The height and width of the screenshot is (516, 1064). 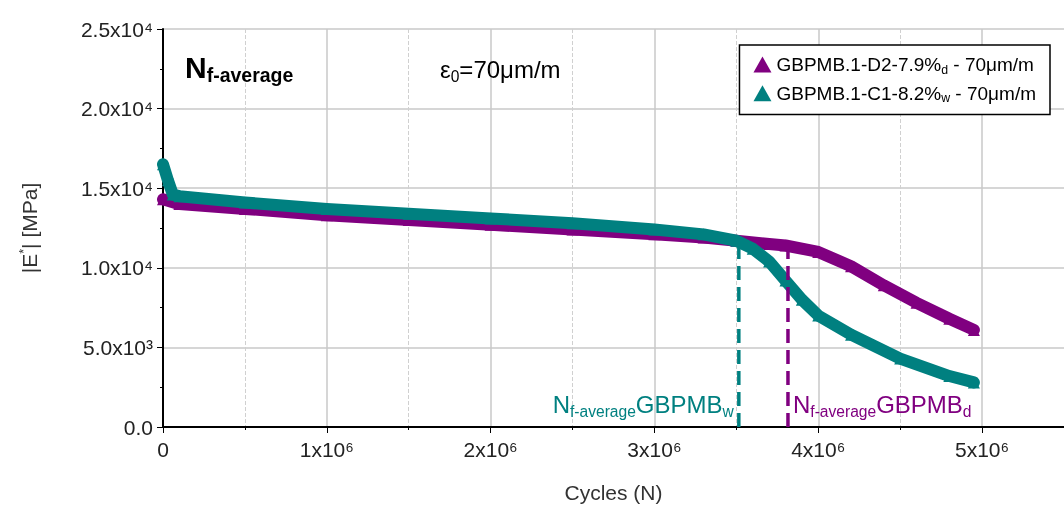 I want to click on y-tick-label: 2.0x10⁴, so click(x=116, y=109).